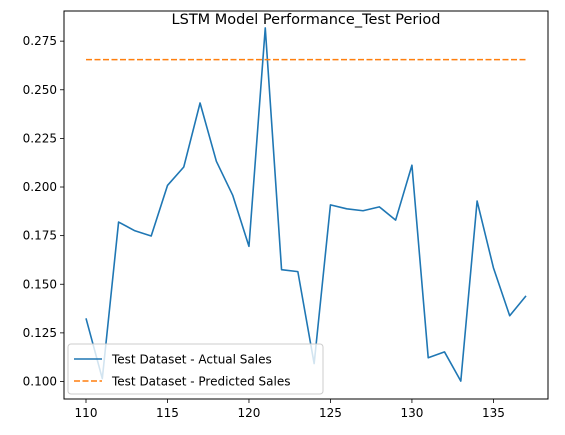  Describe the element at coordinates (306, 20) in the screenshot. I see `chart-title: LSTM Model Performance_Test Period` at that location.